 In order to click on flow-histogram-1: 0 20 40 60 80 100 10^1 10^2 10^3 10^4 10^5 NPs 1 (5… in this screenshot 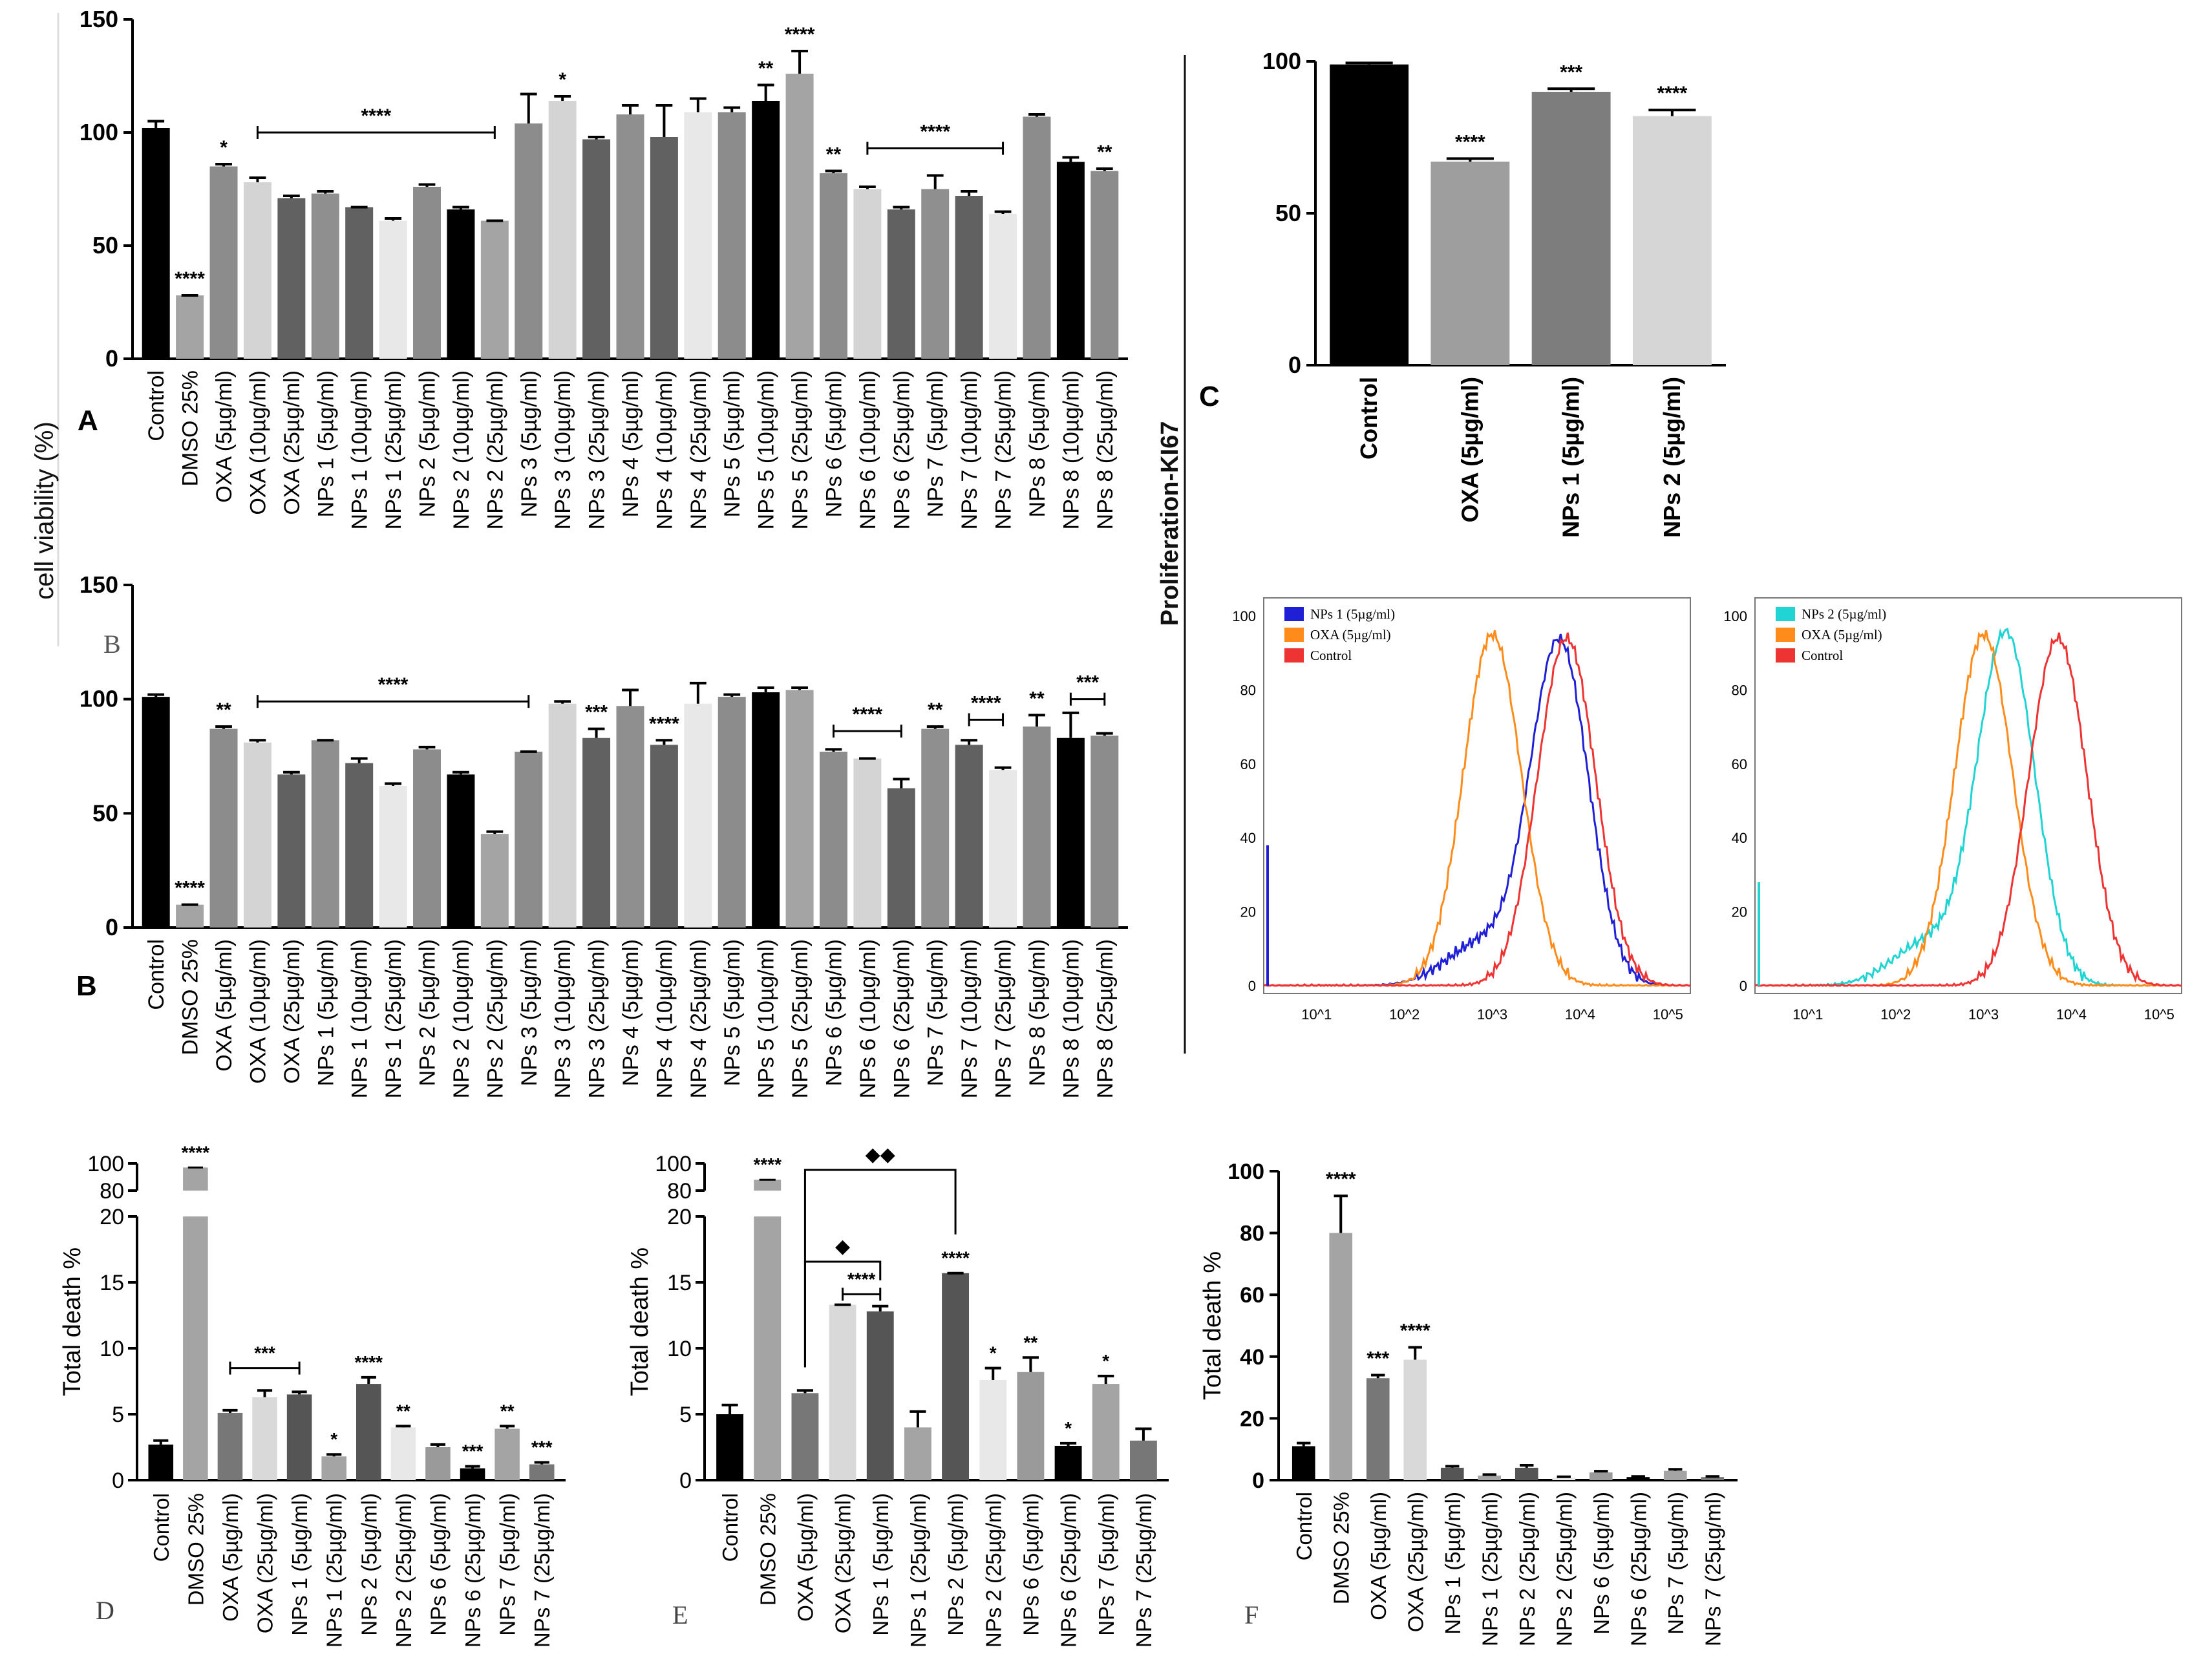, I will do `click(1461, 810)`.